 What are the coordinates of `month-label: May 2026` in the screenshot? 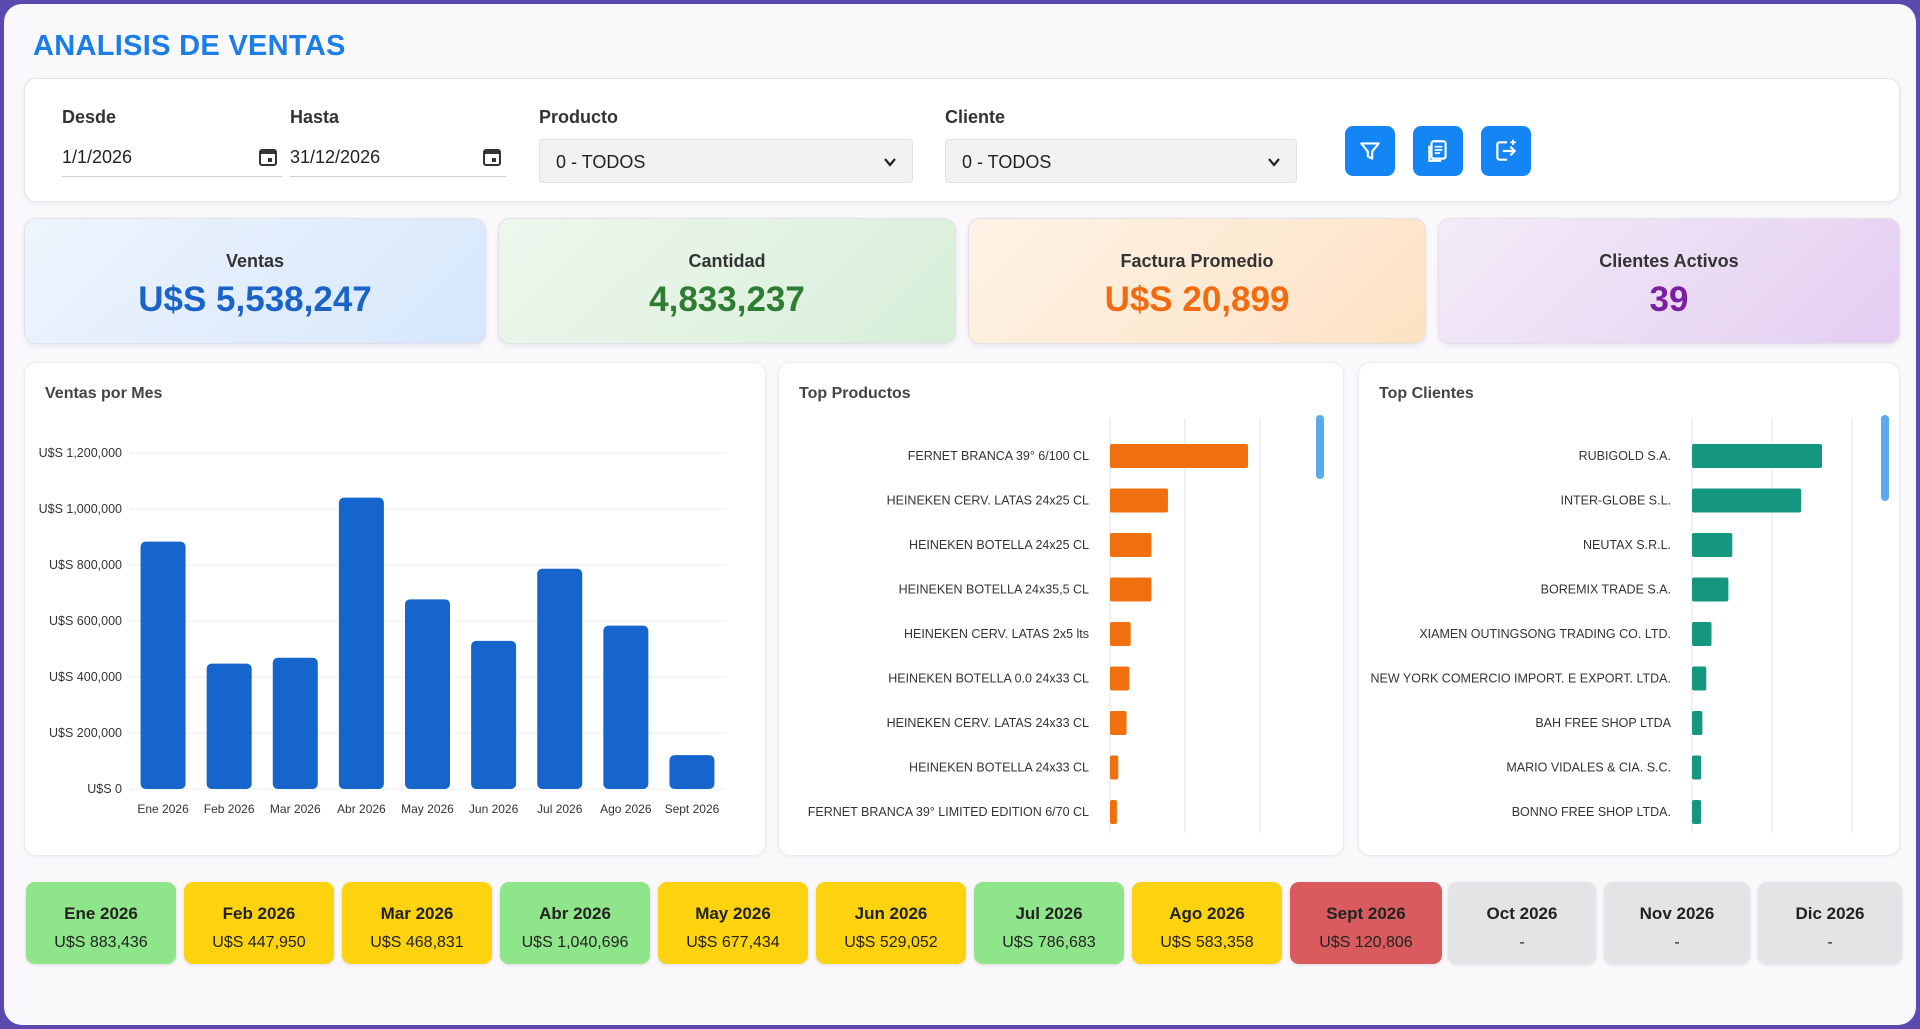 It's located at (733, 913).